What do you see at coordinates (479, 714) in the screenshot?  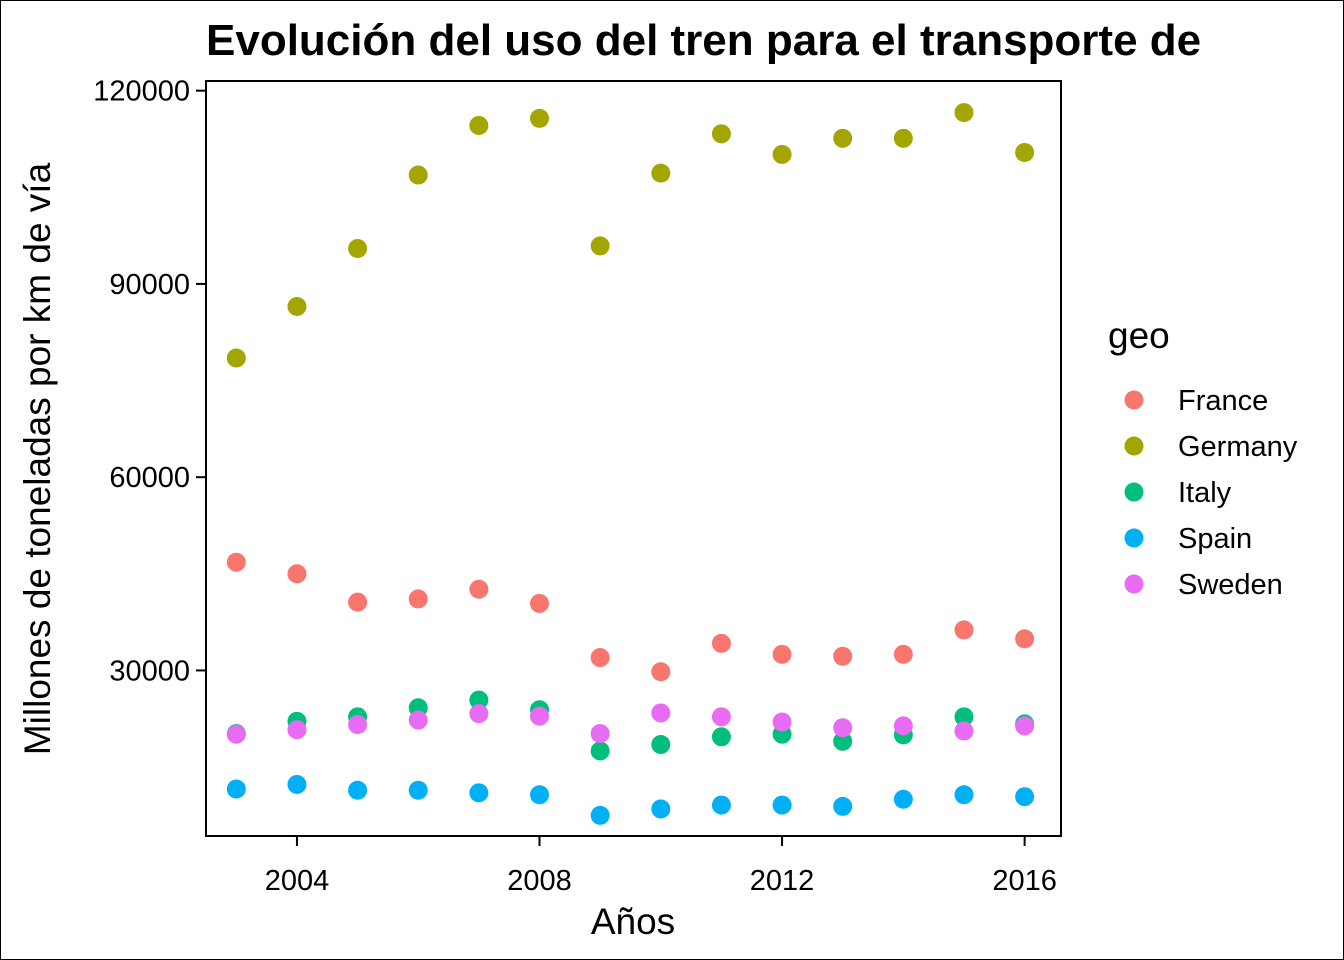 I see `point-sweden-2007` at bounding box center [479, 714].